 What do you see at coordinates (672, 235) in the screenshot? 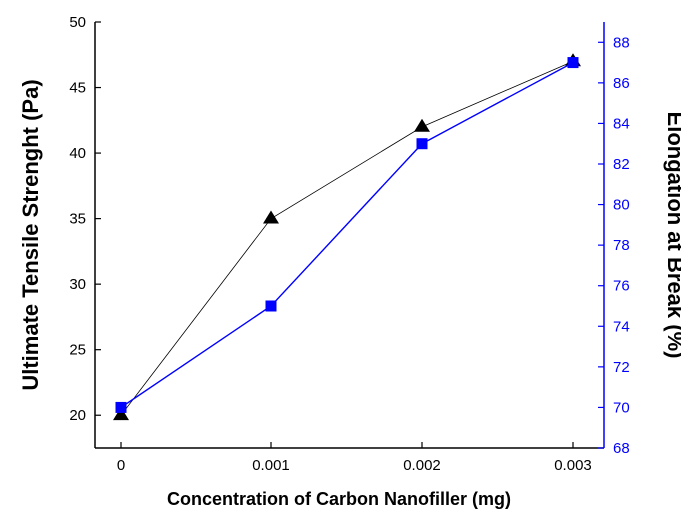
I see `right-axis-title: Elongation at Break (%)` at bounding box center [672, 235].